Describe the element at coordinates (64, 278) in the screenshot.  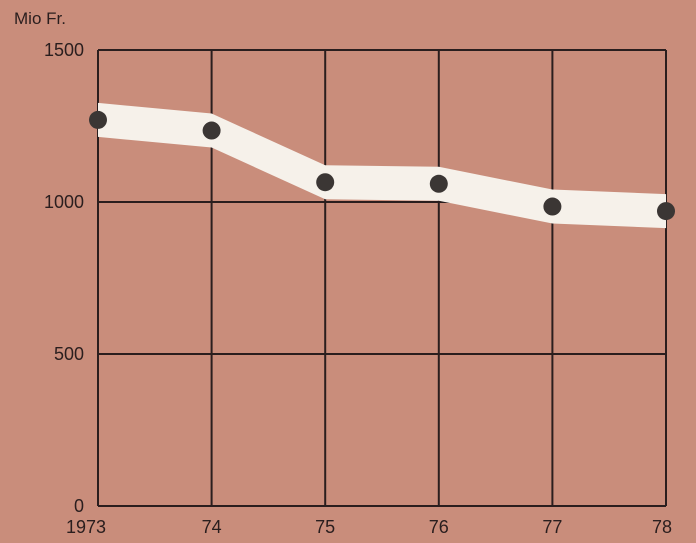
I see `y-tick-labels: 0 500 1000 1500` at that location.